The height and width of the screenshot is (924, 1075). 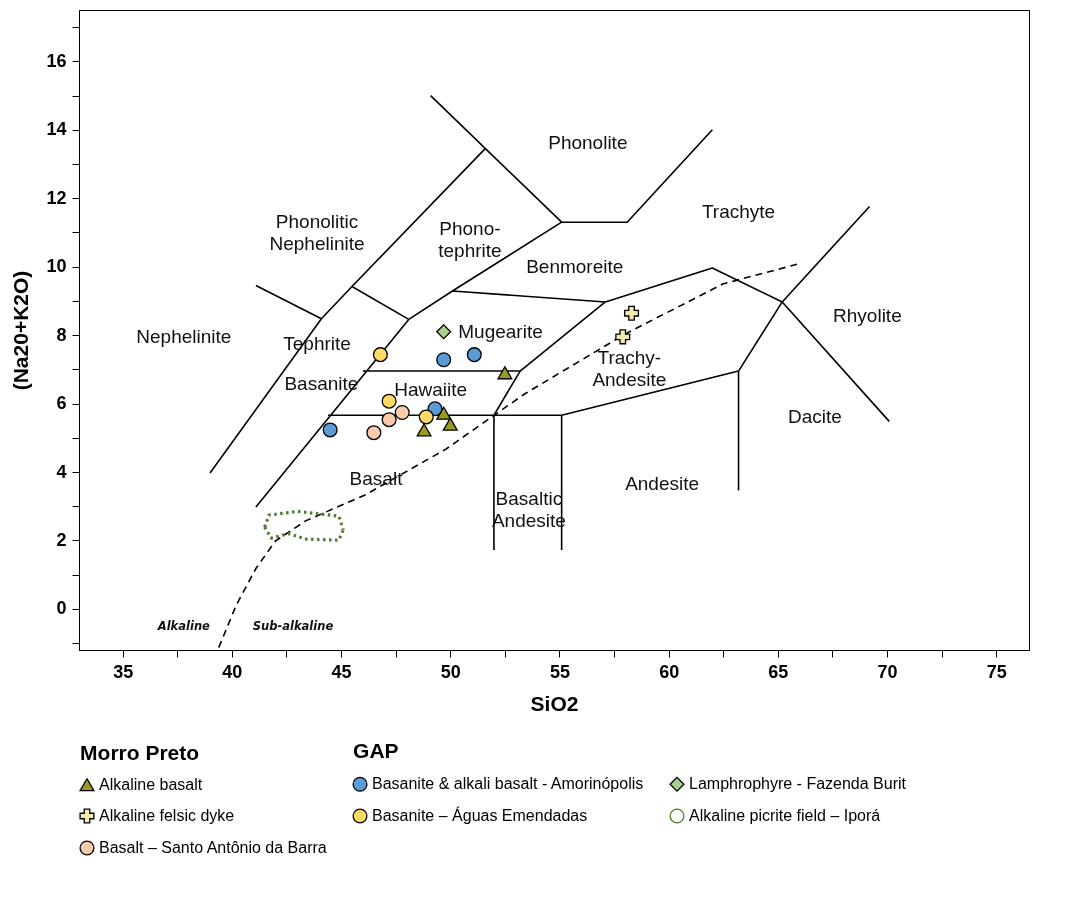 I want to click on annotation: Dacite, so click(x=815, y=417).